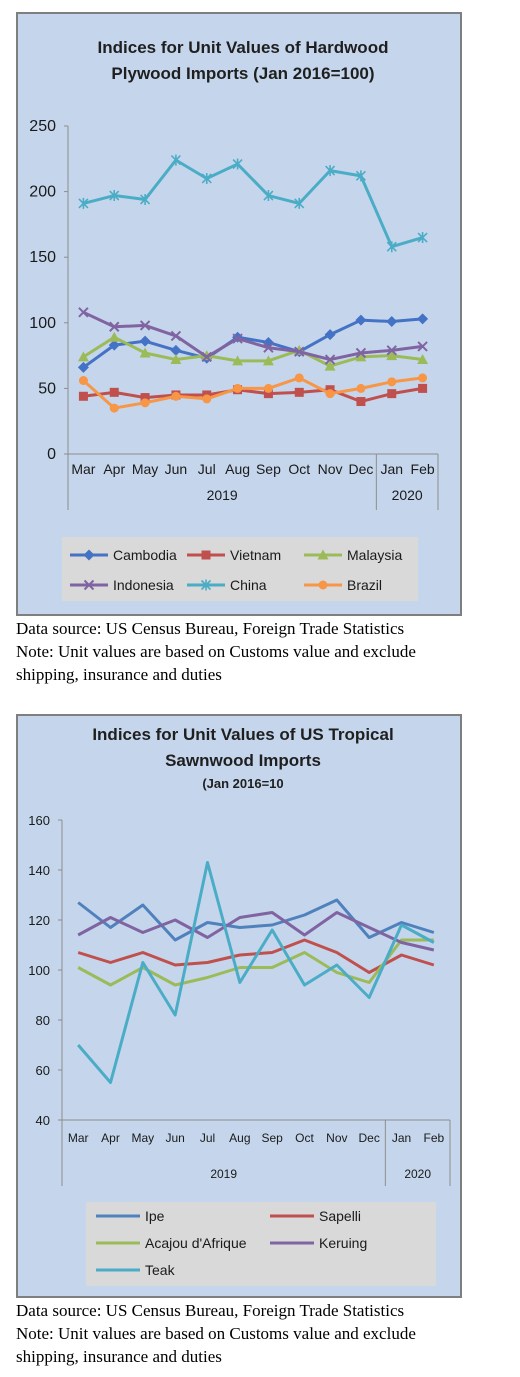  Describe the element at coordinates (255, 962) in the screenshot. I see `series-line-acajou-d-afrique` at that location.